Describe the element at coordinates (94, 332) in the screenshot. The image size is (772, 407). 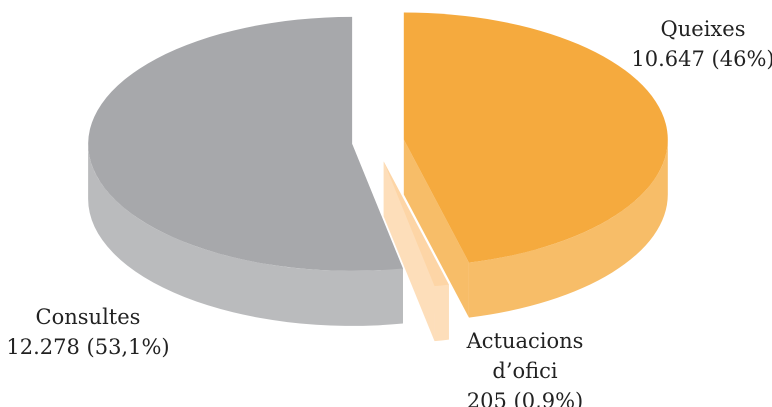
I see `slice-label: Consultes 12.278 (53,1%)` at that location.